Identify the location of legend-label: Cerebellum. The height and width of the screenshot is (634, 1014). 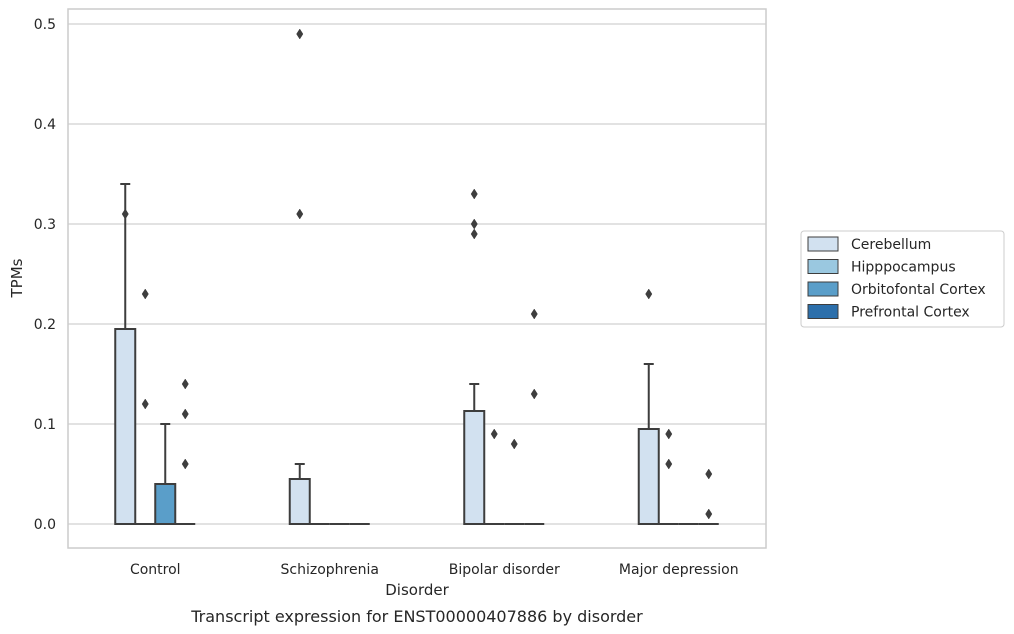
(891, 245).